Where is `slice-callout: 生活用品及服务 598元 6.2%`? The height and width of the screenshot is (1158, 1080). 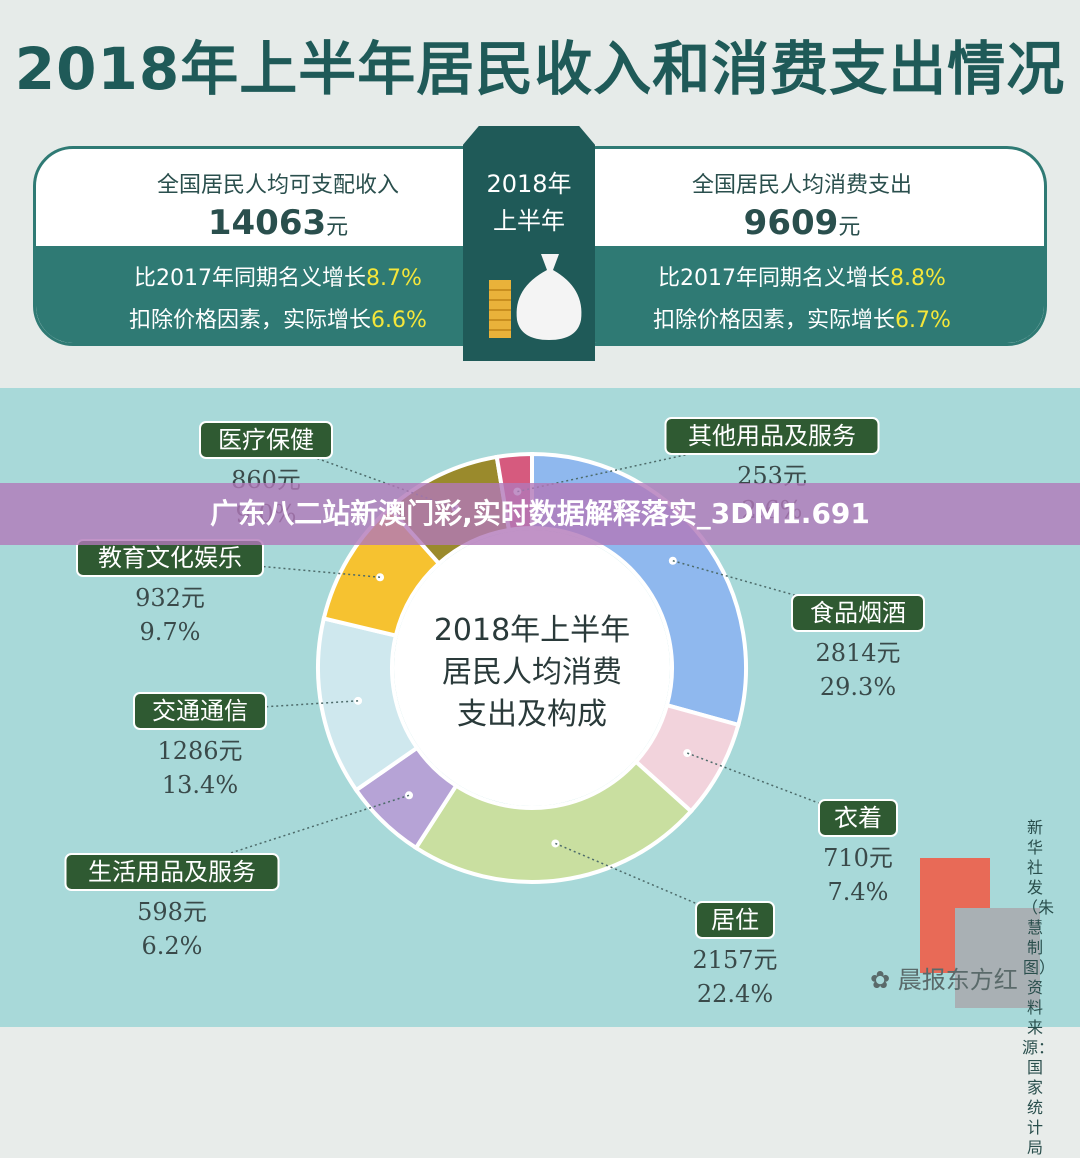 slice-callout: 生活用品及服务 598元 6.2% is located at coordinates (172, 906).